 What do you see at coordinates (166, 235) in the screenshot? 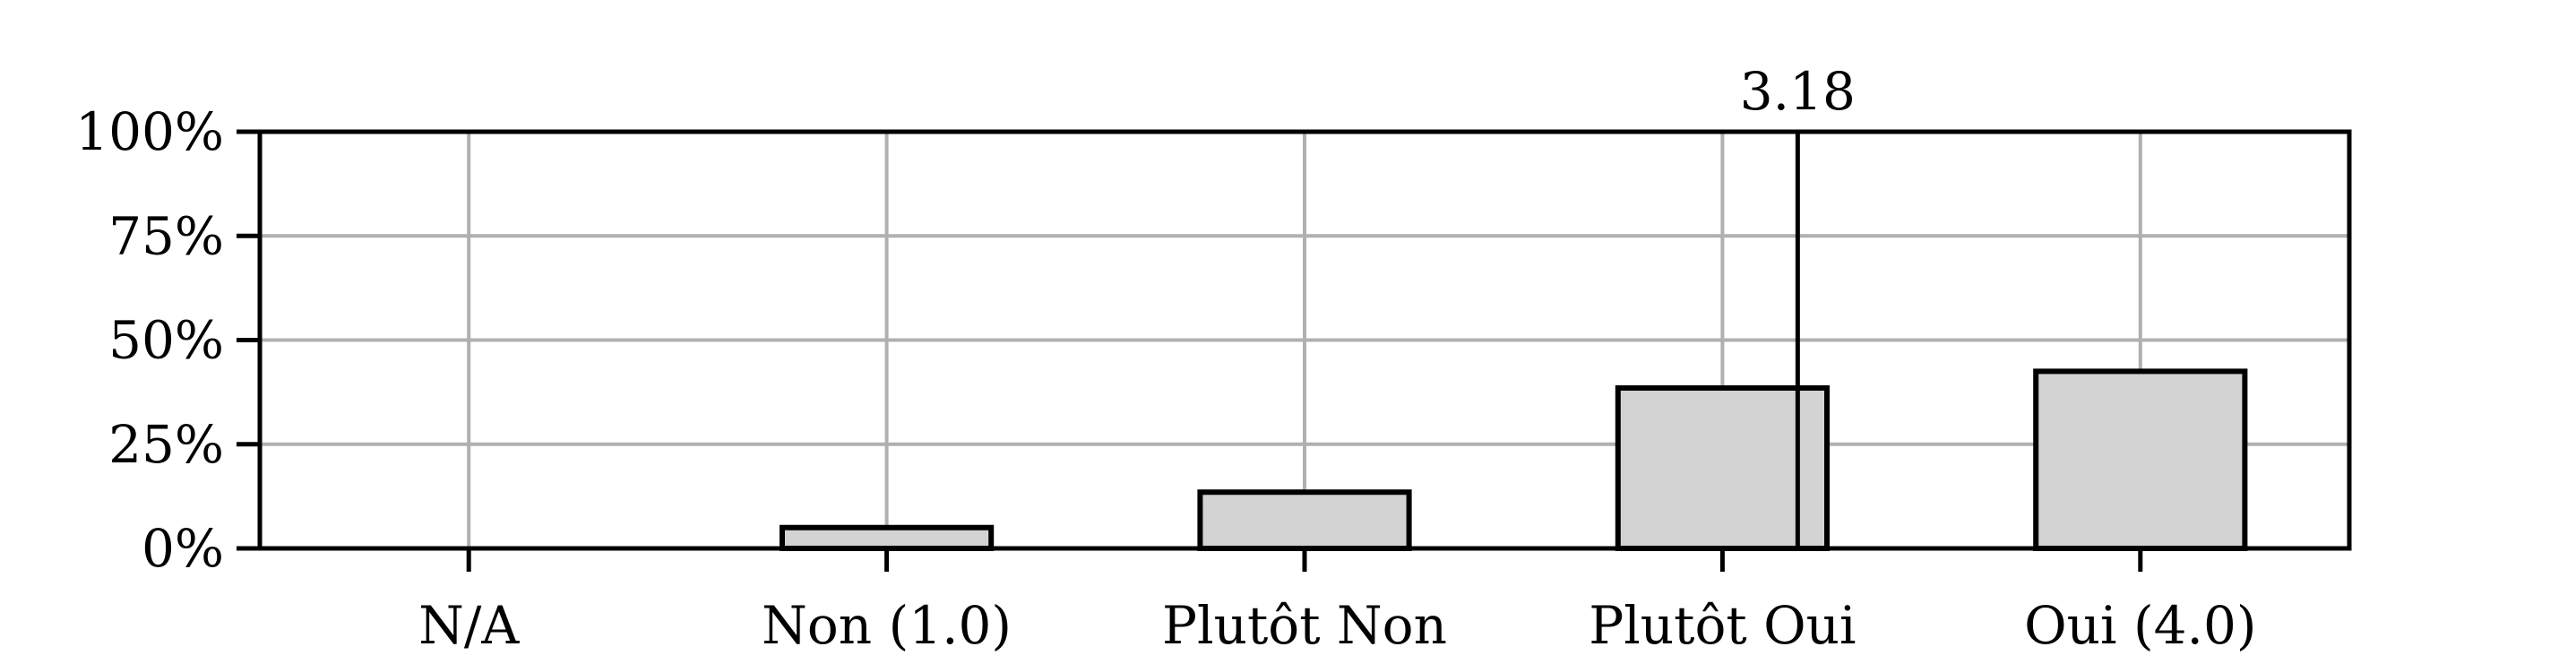
I see `y-tick-label: 75%` at bounding box center [166, 235].